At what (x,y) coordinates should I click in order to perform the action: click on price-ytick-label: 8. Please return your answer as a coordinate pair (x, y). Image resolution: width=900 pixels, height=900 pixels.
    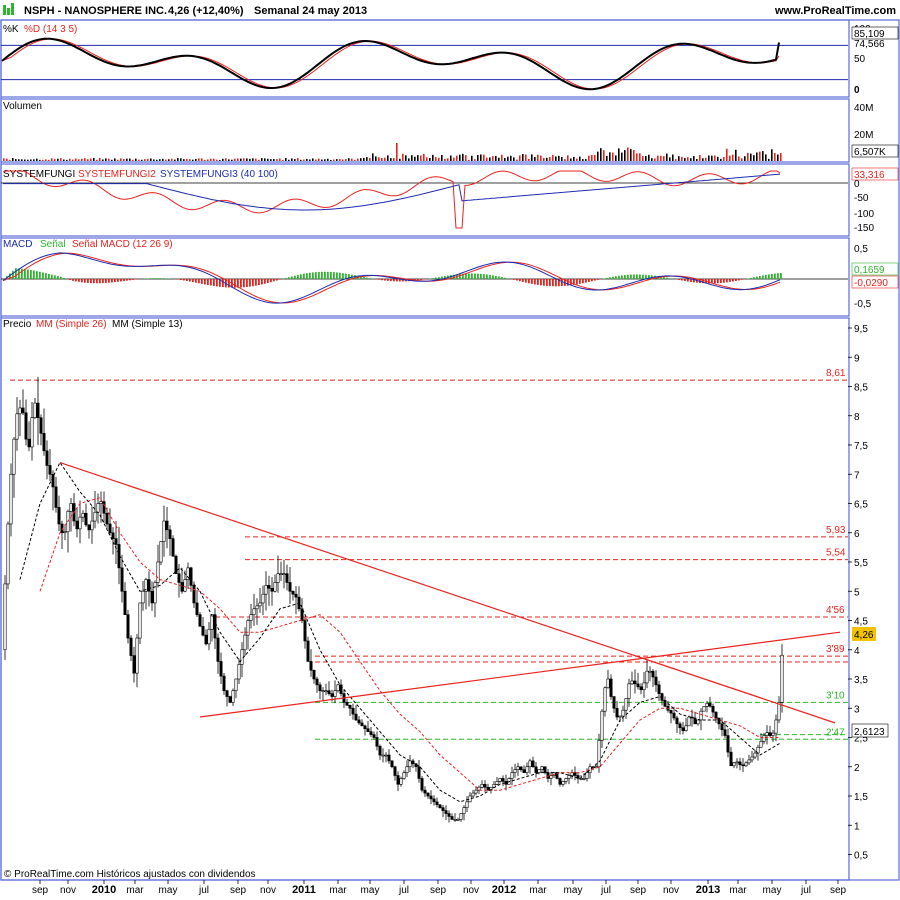
    Looking at the image, I should click on (857, 417).